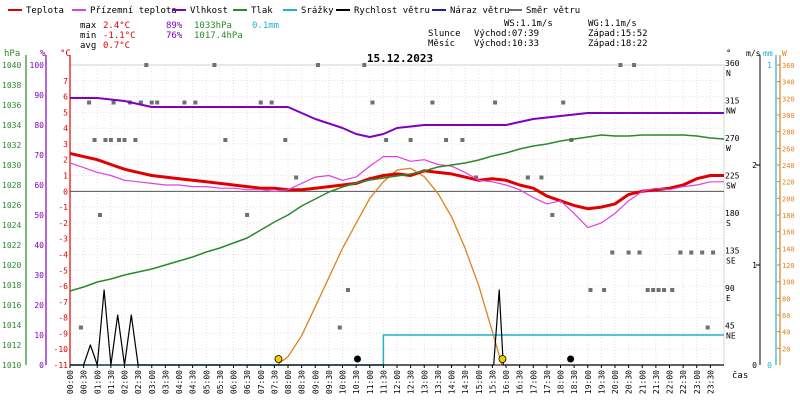 The height and width of the screenshot is (400, 800). What do you see at coordinates (84, 382) in the screenshot?
I see `x-tick-label: 00:30` at bounding box center [84, 382].